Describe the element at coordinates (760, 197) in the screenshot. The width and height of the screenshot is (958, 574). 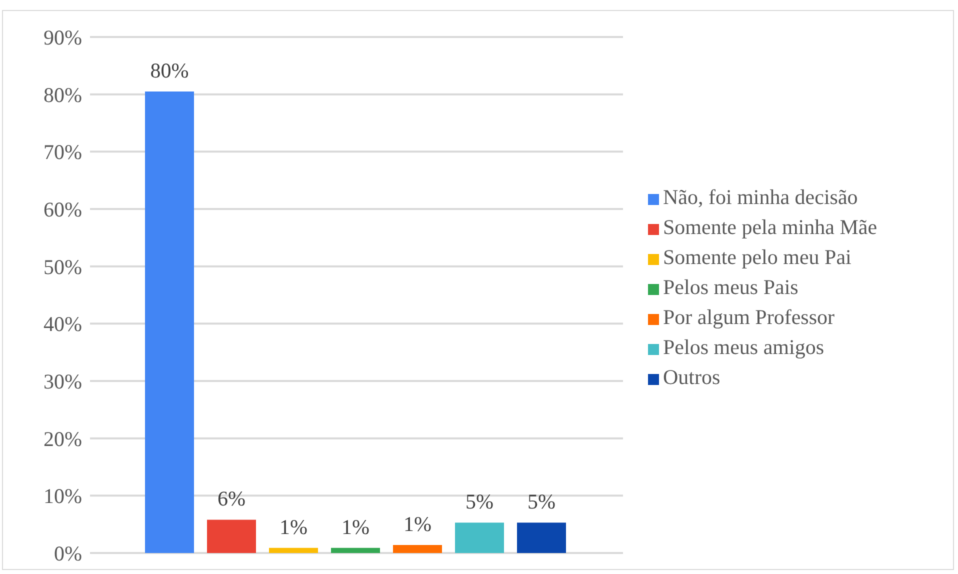
I see `legend-label: Não, foi minha decisão` at that location.